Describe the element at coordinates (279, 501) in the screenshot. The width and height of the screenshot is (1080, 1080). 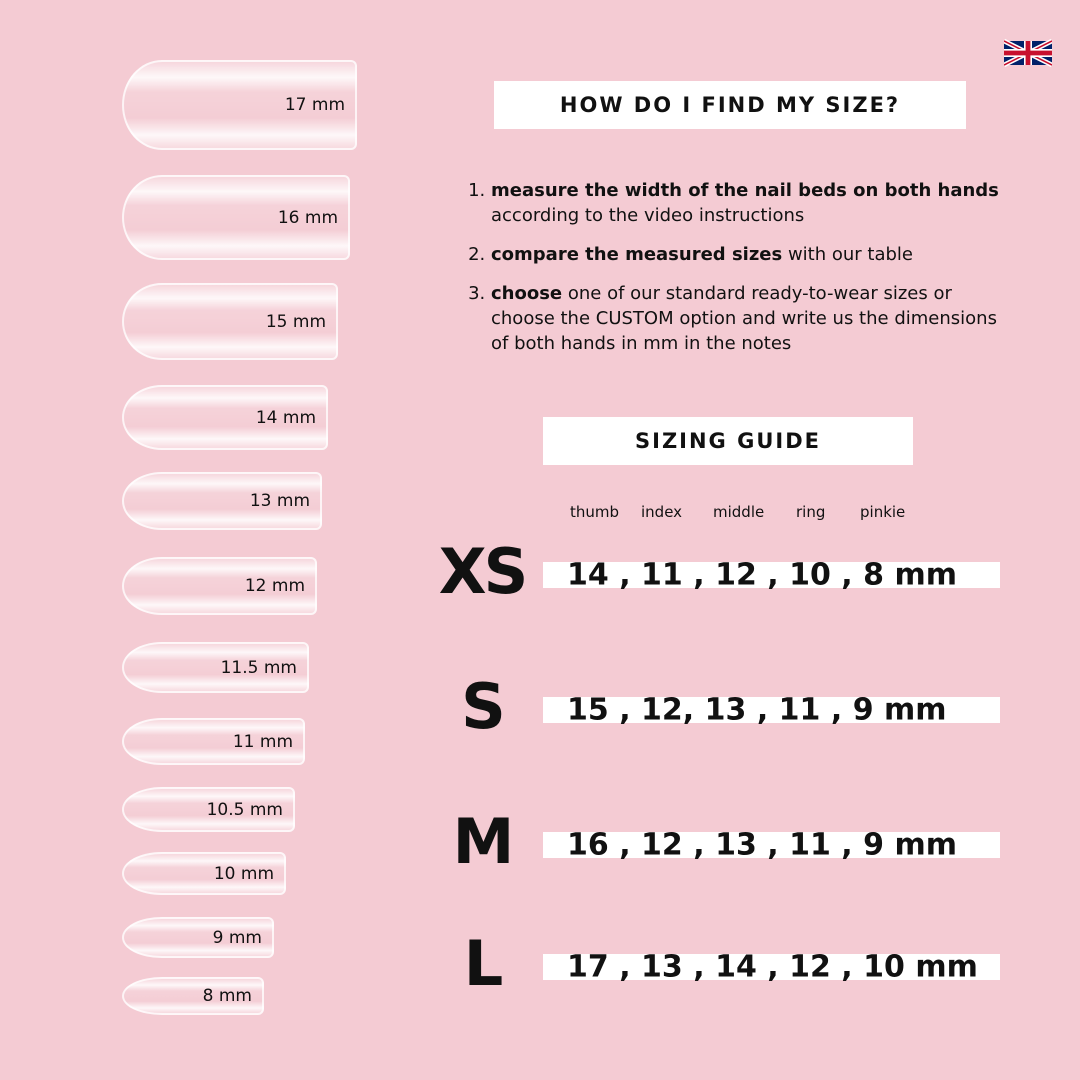
I see `nail-size-label: 13 mm` at that location.